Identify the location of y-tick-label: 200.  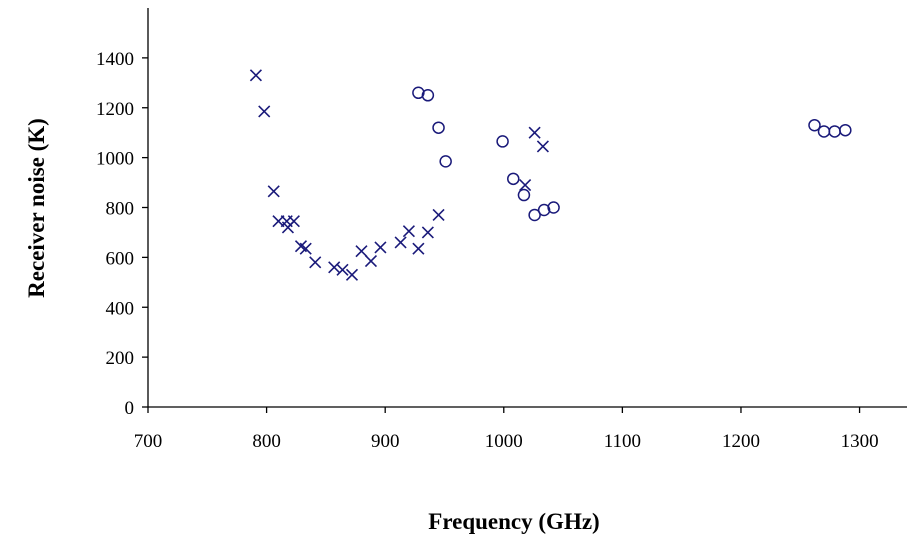
(120, 358).